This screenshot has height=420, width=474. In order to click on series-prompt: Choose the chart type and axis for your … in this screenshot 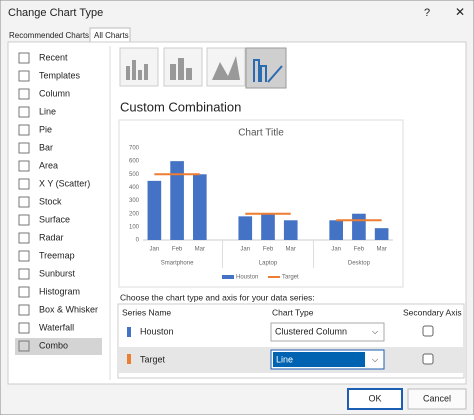, I will do `click(217, 297)`.